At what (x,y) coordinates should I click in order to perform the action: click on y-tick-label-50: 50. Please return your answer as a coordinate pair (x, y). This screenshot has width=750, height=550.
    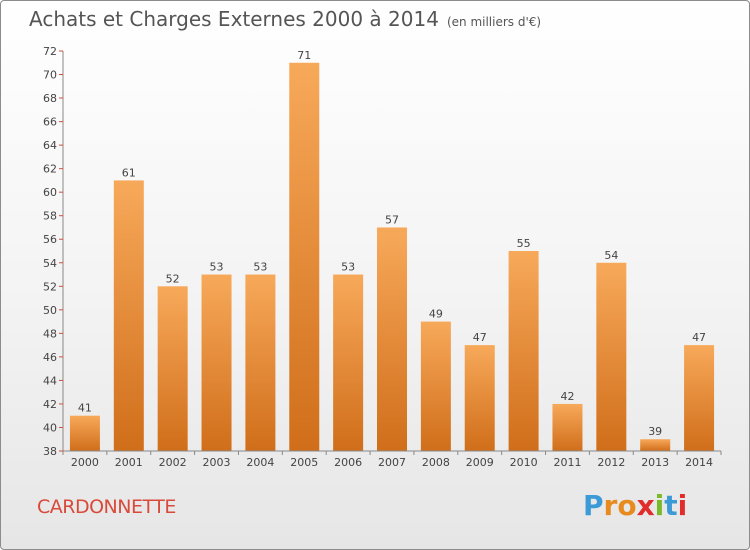
    Looking at the image, I should click on (50, 310).